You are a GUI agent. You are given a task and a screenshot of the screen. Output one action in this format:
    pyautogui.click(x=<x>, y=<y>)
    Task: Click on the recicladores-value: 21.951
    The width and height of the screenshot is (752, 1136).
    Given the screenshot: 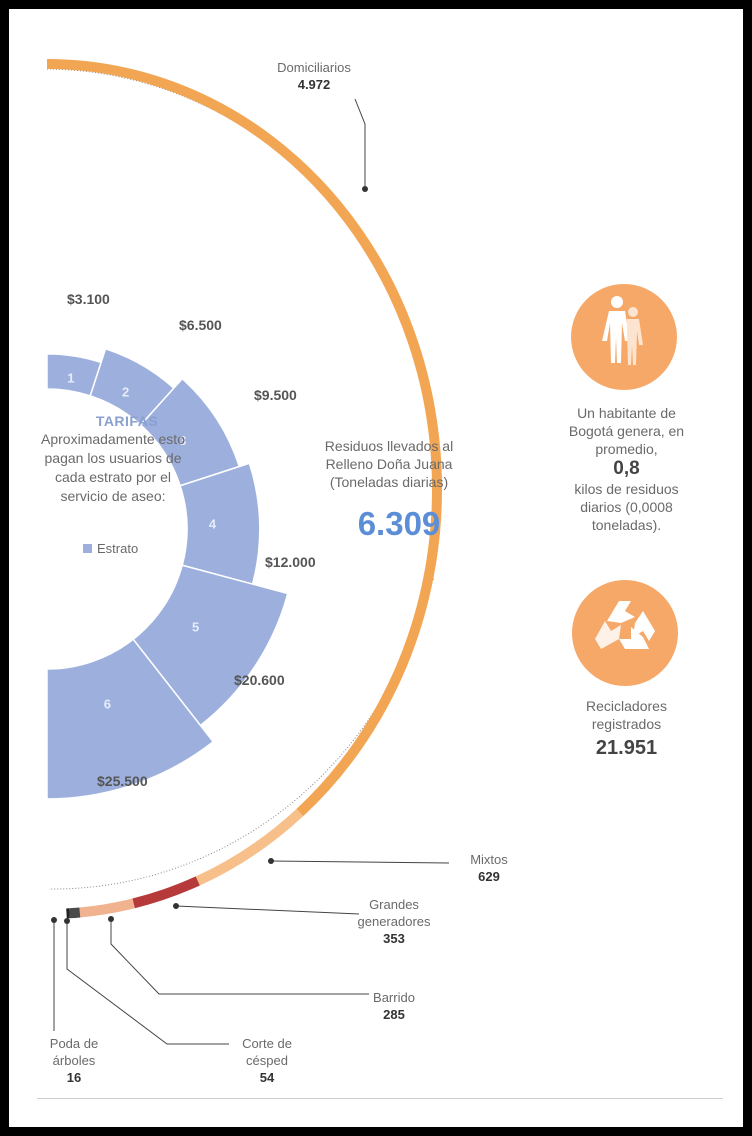 What is the action you would take?
    pyautogui.click(x=626, y=748)
    